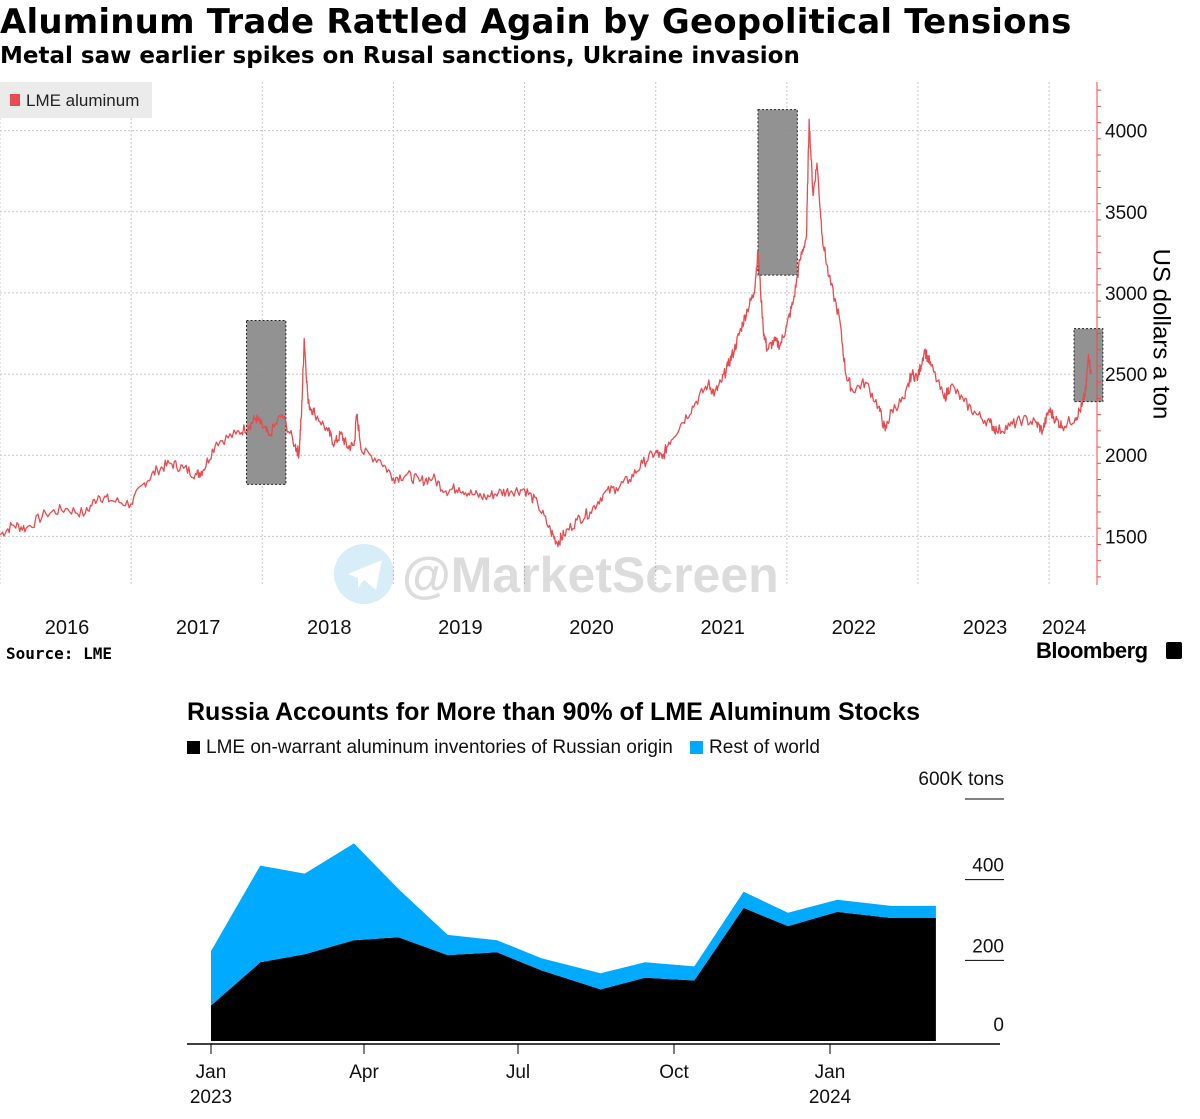 The width and height of the screenshot is (1200, 1119). I want to click on chart1-legend-label: LME aluminum, so click(82, 100).